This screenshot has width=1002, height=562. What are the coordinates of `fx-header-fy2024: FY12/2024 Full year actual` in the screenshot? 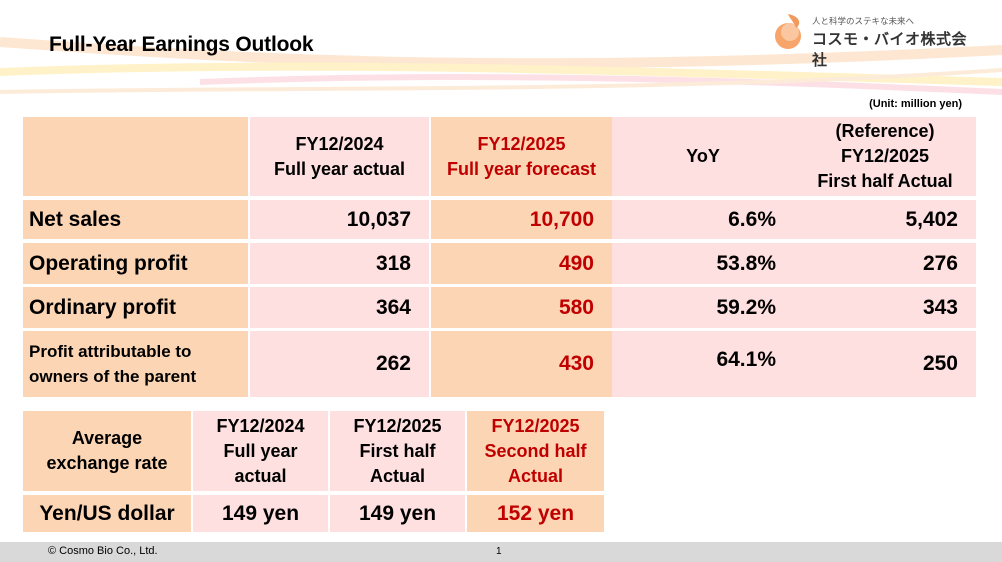 It's located at (260, 451).